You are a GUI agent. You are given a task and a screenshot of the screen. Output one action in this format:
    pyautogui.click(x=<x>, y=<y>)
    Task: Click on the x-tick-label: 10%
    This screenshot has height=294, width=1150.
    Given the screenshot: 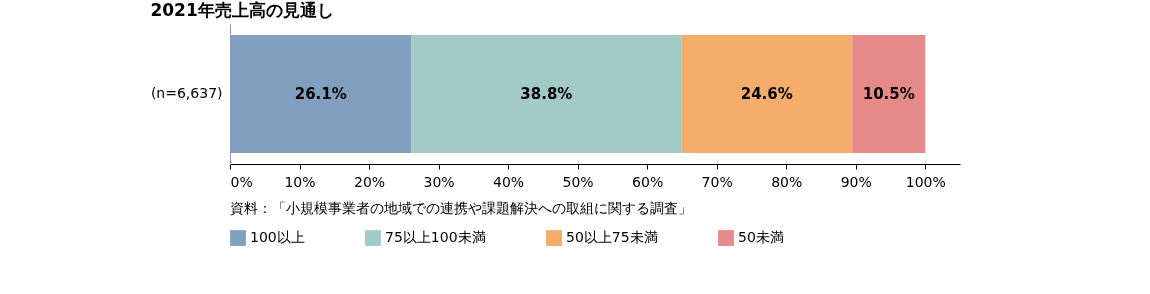 What is the action you would take?
    pyautogui.click(x=300, y=181)
    